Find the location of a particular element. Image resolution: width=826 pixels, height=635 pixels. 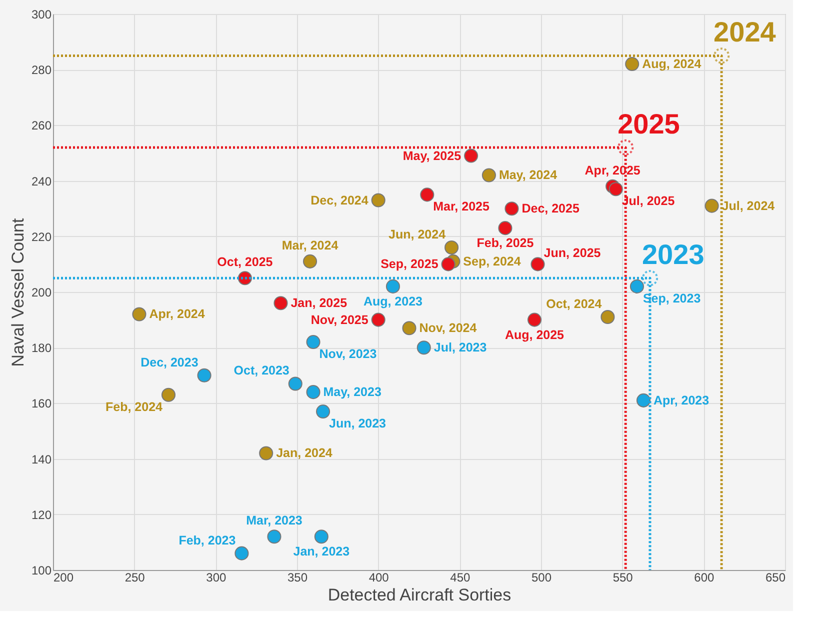

y-tick-label: 260 is located at coordinates (41, 125).